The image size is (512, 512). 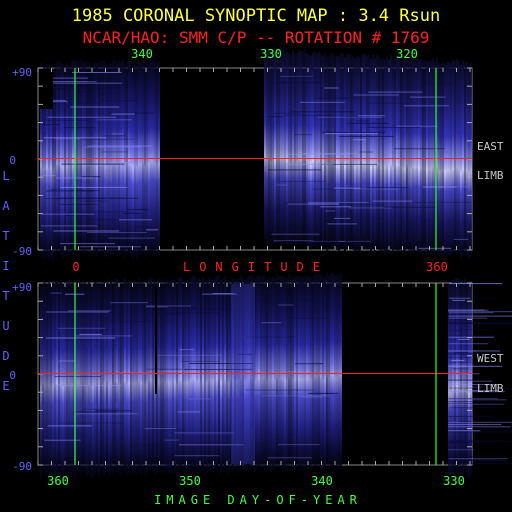 I want to click on west-y-tick-plus90: +90, so click(x=22, y=287).